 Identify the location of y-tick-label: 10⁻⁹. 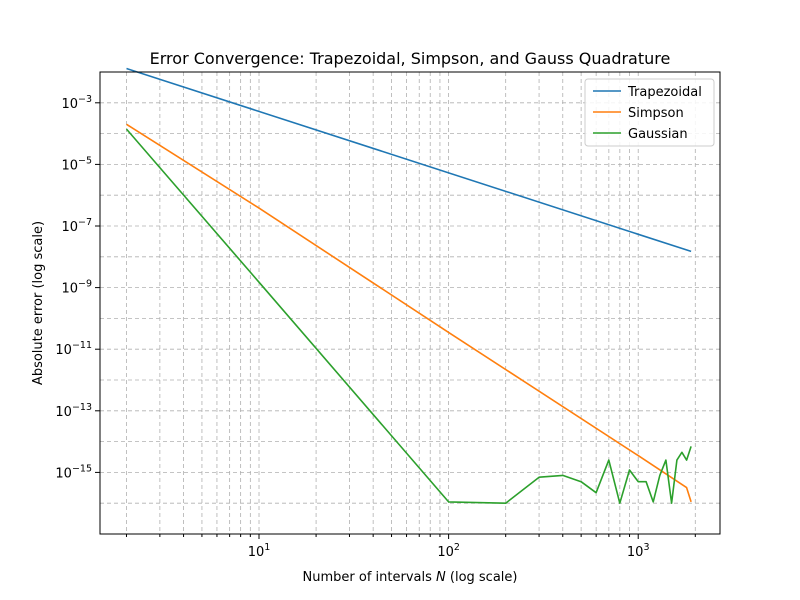
(76, 288).